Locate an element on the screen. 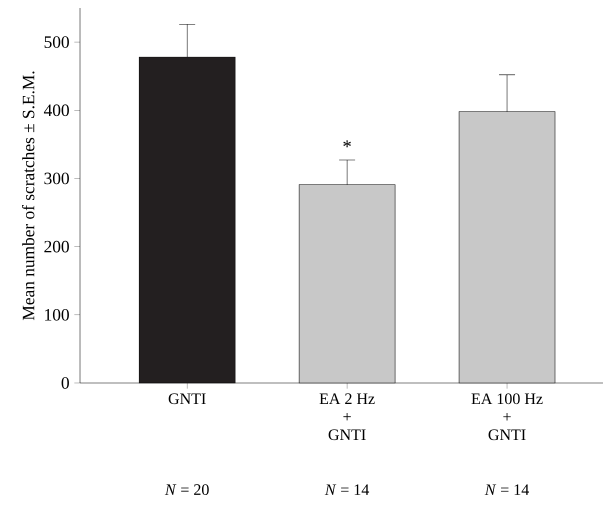 The height and width of the screenshot is (509, 603). x-tick-label: EA 100 Hz + GNTI is located at coordinates (507, 416).